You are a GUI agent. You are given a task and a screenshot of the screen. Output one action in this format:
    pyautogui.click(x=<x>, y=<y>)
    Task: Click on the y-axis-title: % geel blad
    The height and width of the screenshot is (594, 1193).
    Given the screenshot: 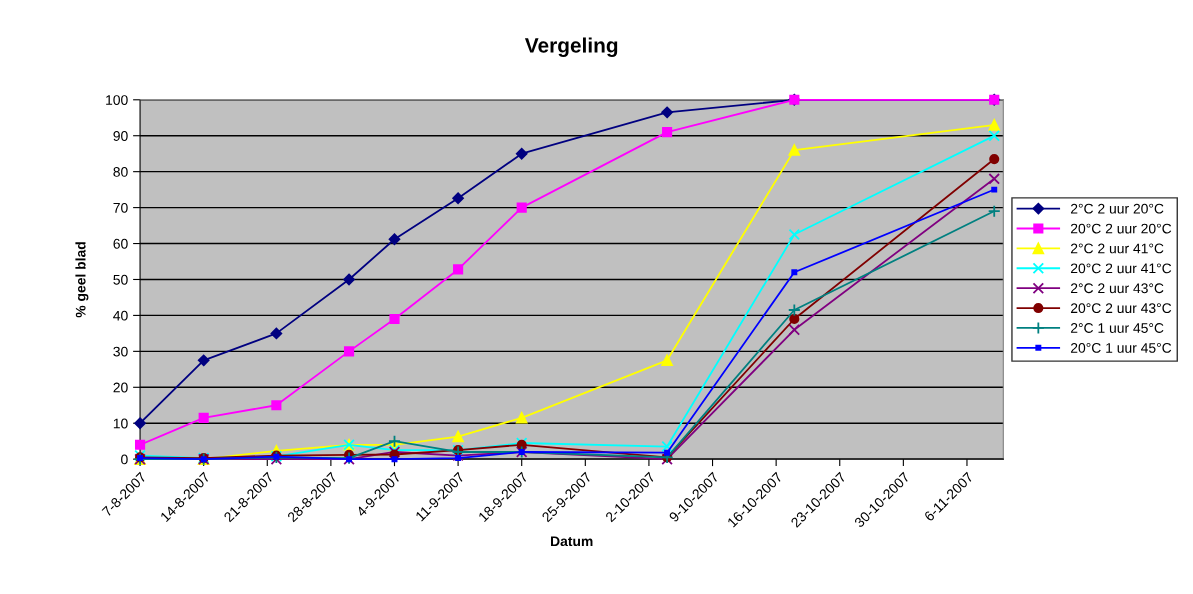 What is the action you would take?
    pyautogui.click(x=82, y=280)
    